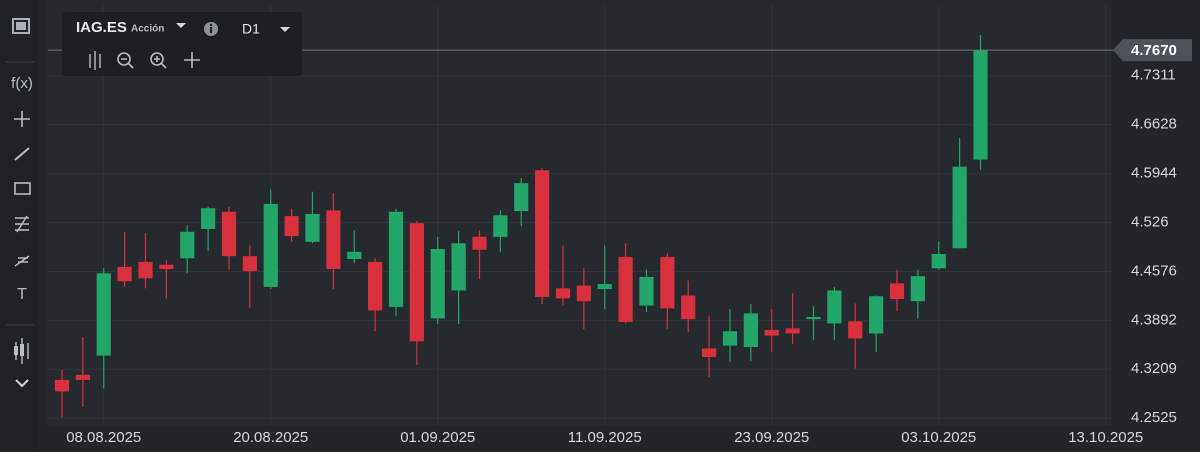 The image size is (1200, 452). I want to click on y-tick-label: 4.3892, so click(1154, 319).